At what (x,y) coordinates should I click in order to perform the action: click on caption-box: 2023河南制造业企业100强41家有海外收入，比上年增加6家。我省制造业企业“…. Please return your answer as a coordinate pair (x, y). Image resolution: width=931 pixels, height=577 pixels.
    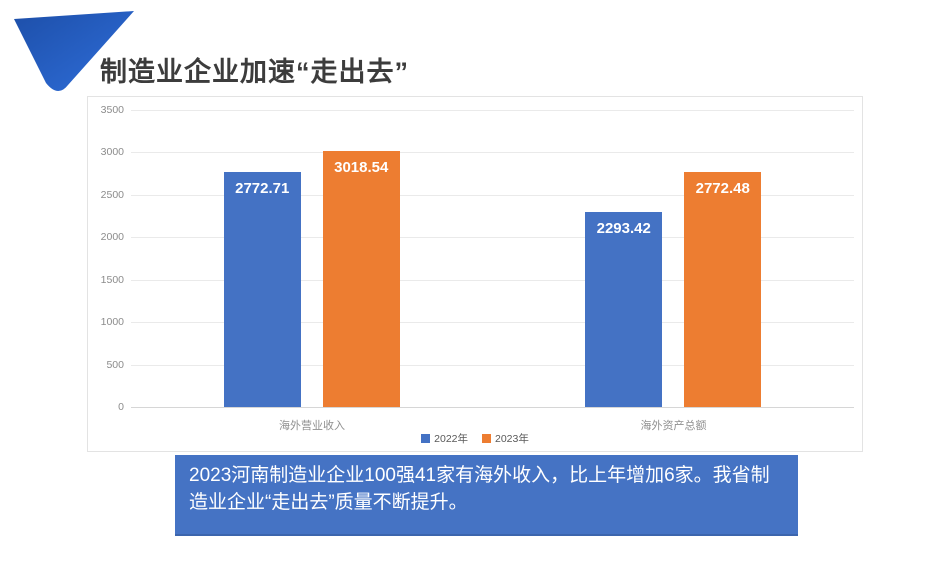
    Looking at the image, I should click on (486, 495).